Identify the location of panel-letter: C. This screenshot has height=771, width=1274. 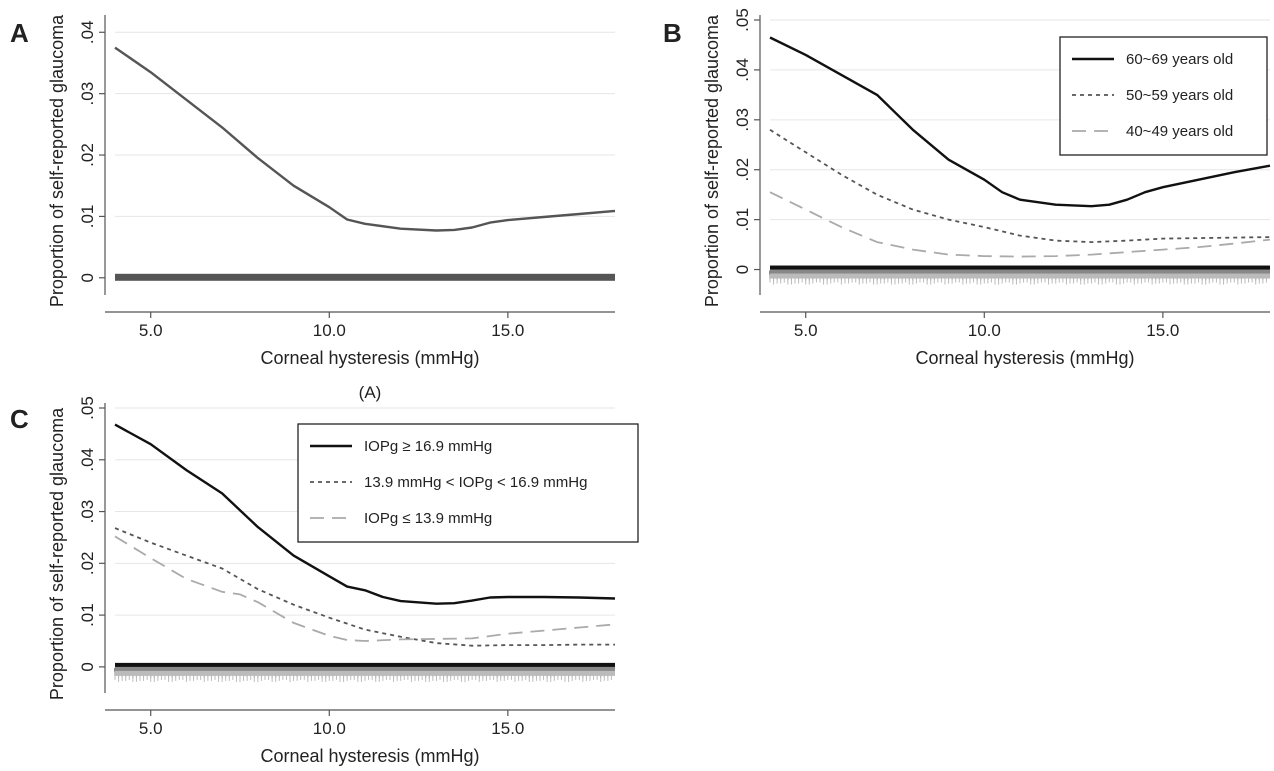
(19, 419).